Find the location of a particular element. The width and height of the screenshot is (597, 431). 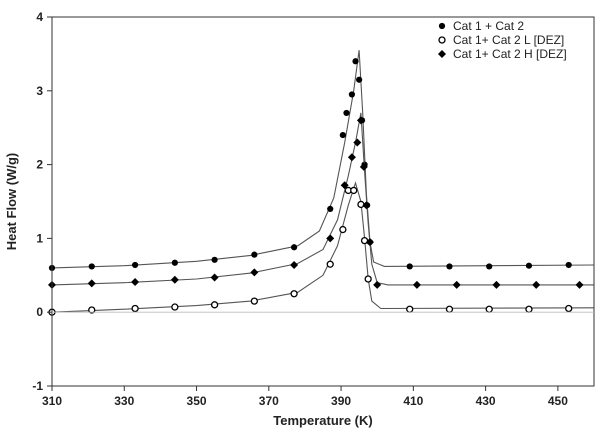

x-tick-label: 370 is located at coordinates (269, 401).